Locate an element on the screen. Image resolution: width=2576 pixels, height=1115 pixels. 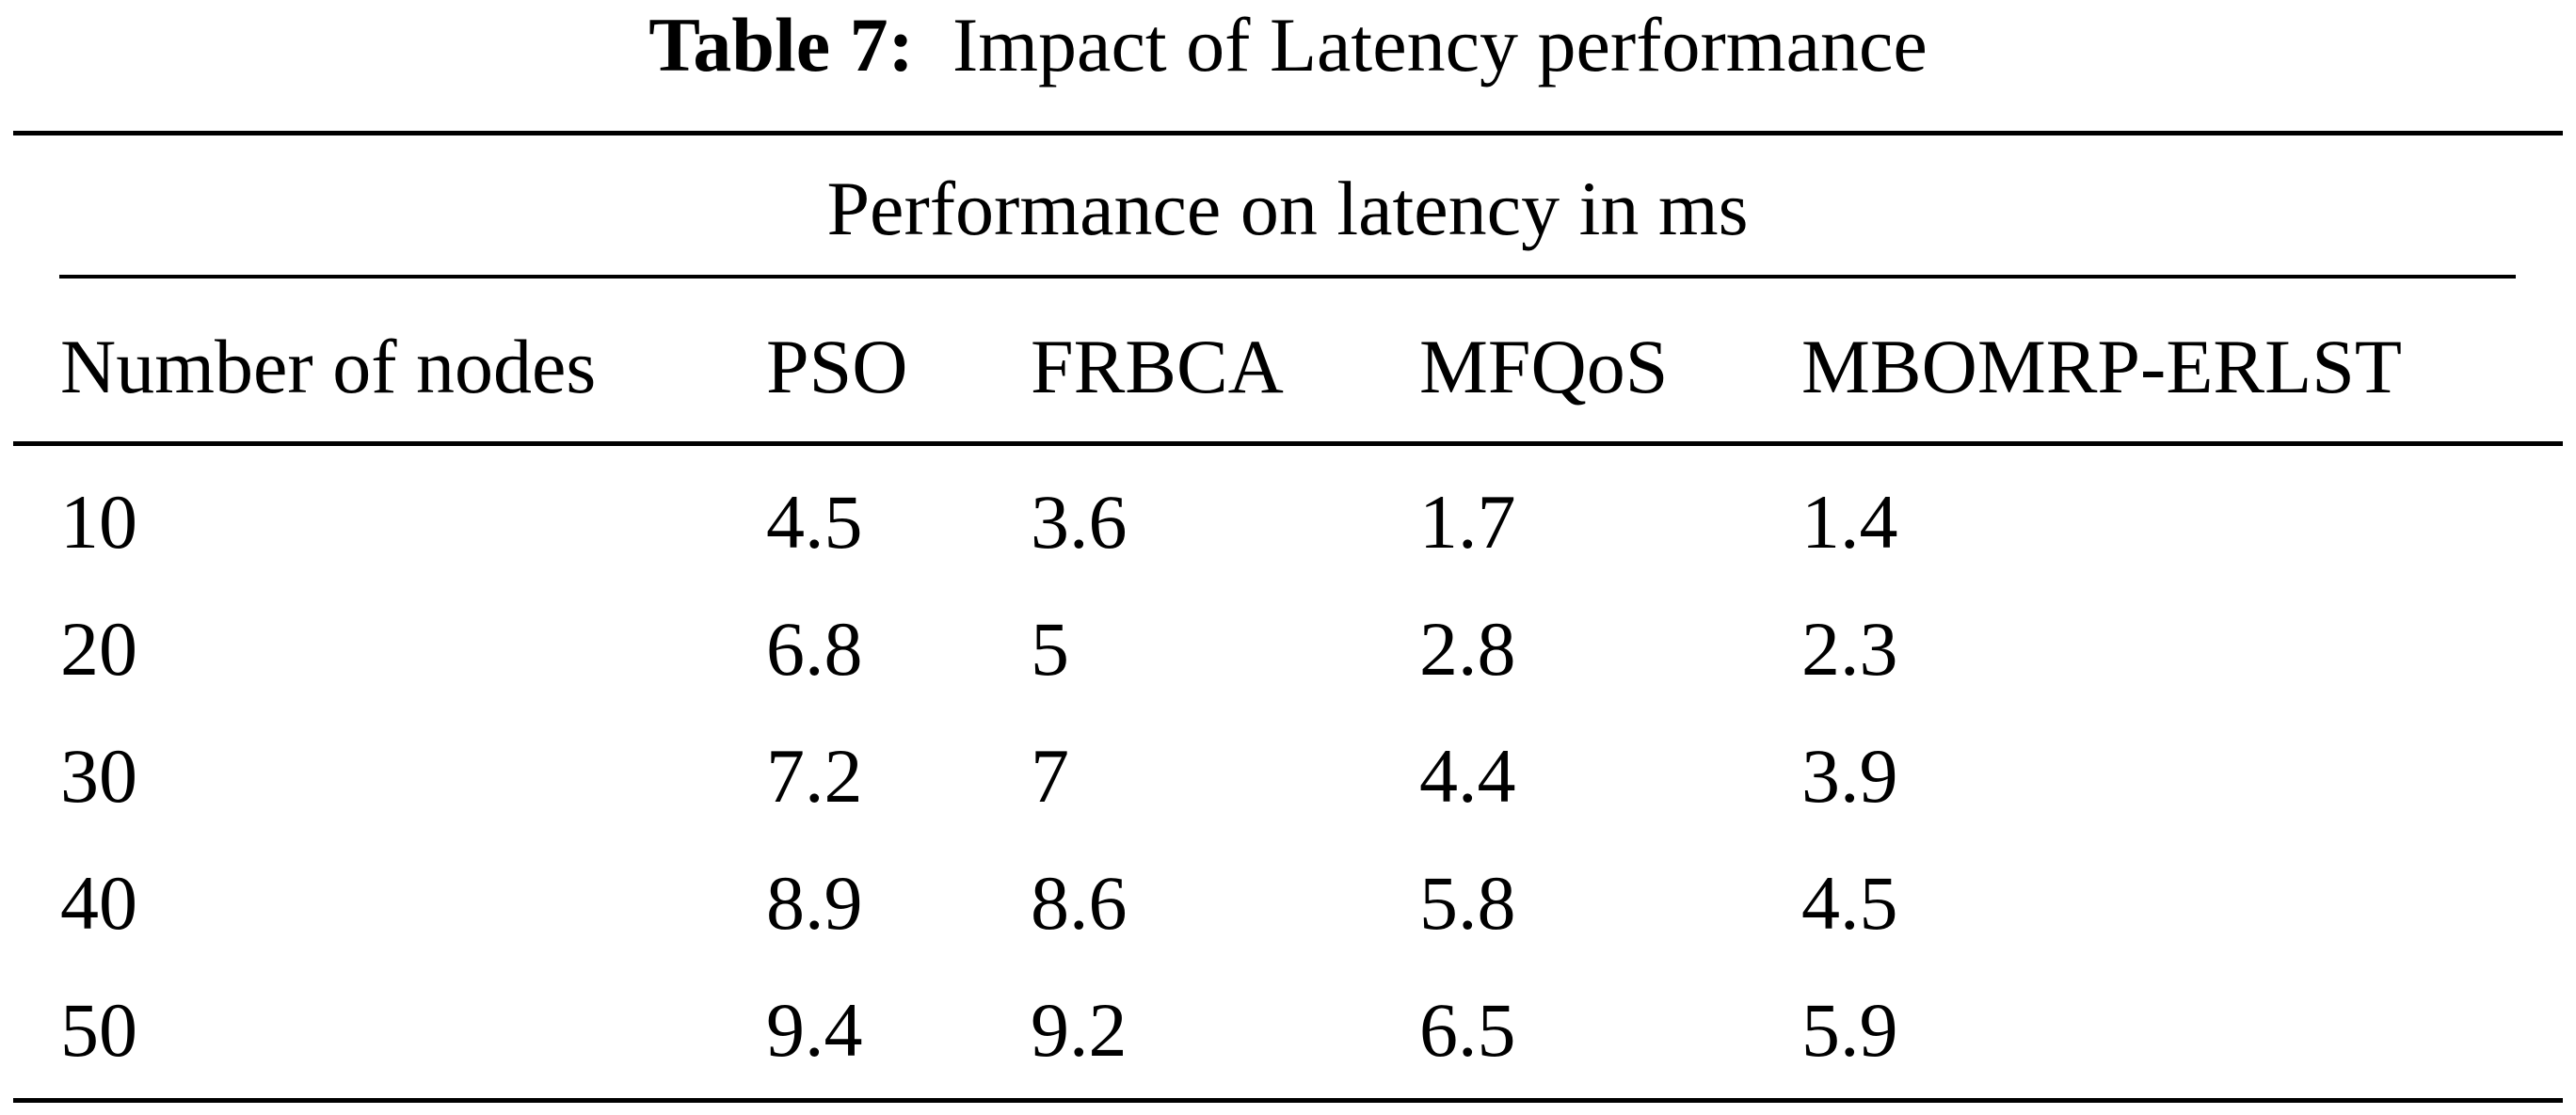
table-caption-label: Table 7: is located at coordinates (781, 45).